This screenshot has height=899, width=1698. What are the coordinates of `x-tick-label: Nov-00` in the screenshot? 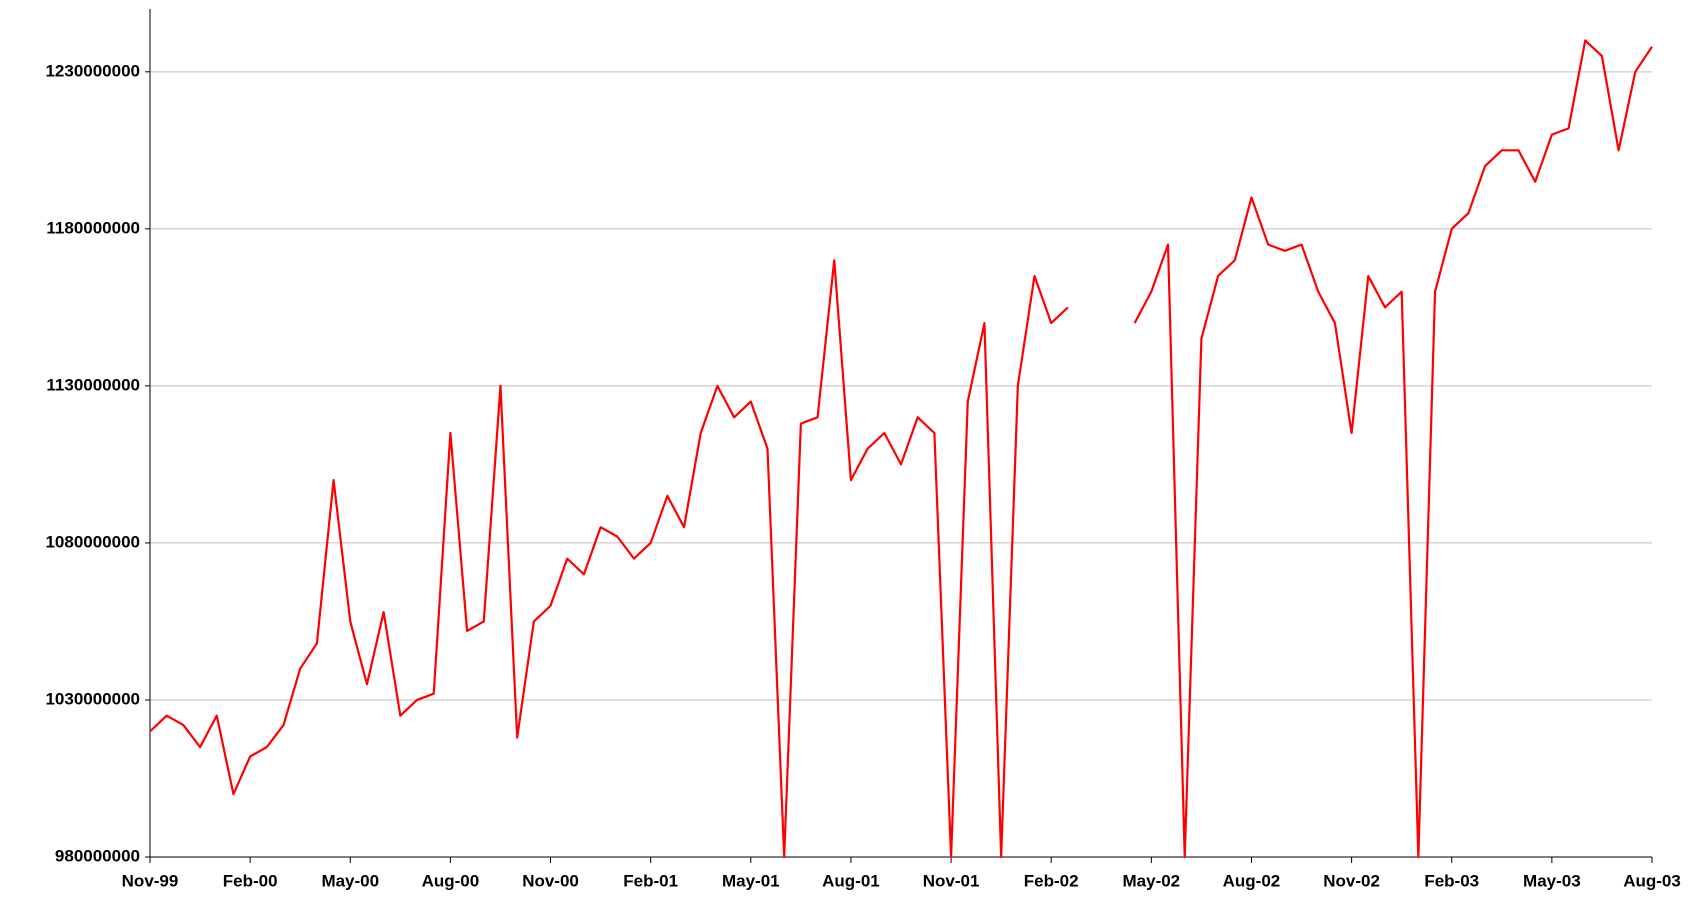 It's located at (550, 880).